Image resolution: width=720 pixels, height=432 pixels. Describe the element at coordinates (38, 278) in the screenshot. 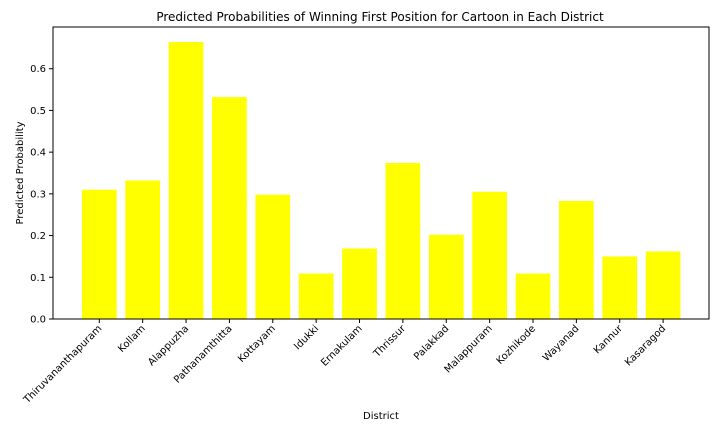

I see `y-tick-label: 0.1` at that location.